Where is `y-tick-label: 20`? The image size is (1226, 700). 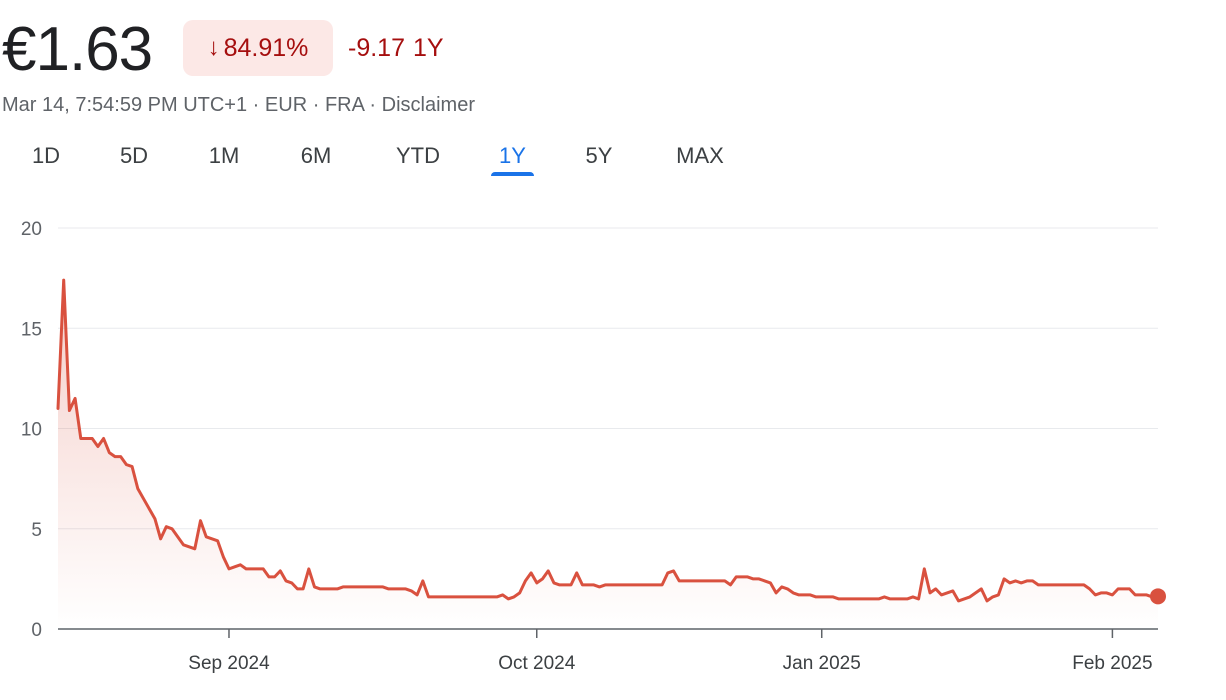 y-tick-label: 20 is located at coordinates (31, 229).